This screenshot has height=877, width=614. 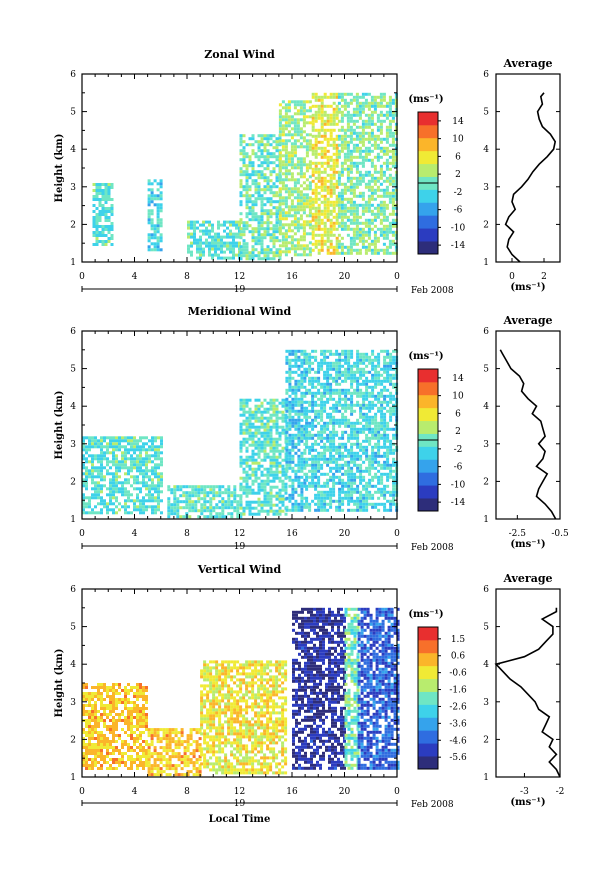 I want to click on y-tick-label: 4, so click(x=73, y=407).